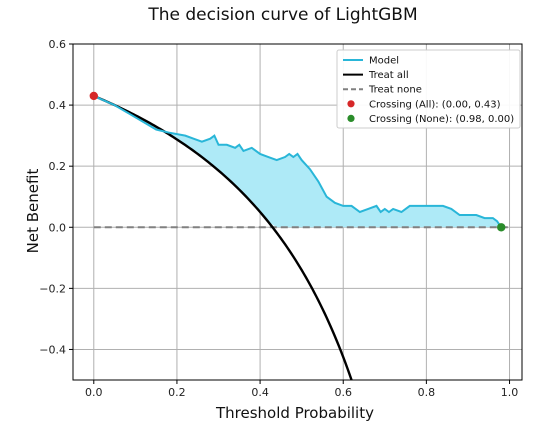 The height and width of the screenshot is (432, 553). Describe the element at coordinates (343, 392) in the screenshot. I see `x-tick-label: 0.6` at that location.